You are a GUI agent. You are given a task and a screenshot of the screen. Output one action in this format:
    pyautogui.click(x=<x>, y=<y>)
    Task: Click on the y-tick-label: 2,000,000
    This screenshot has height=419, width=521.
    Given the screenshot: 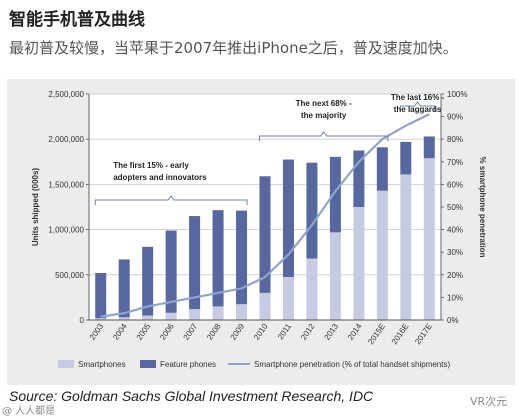 What is the action you would take?
    pyautogui.click(x=66, y=139)
    